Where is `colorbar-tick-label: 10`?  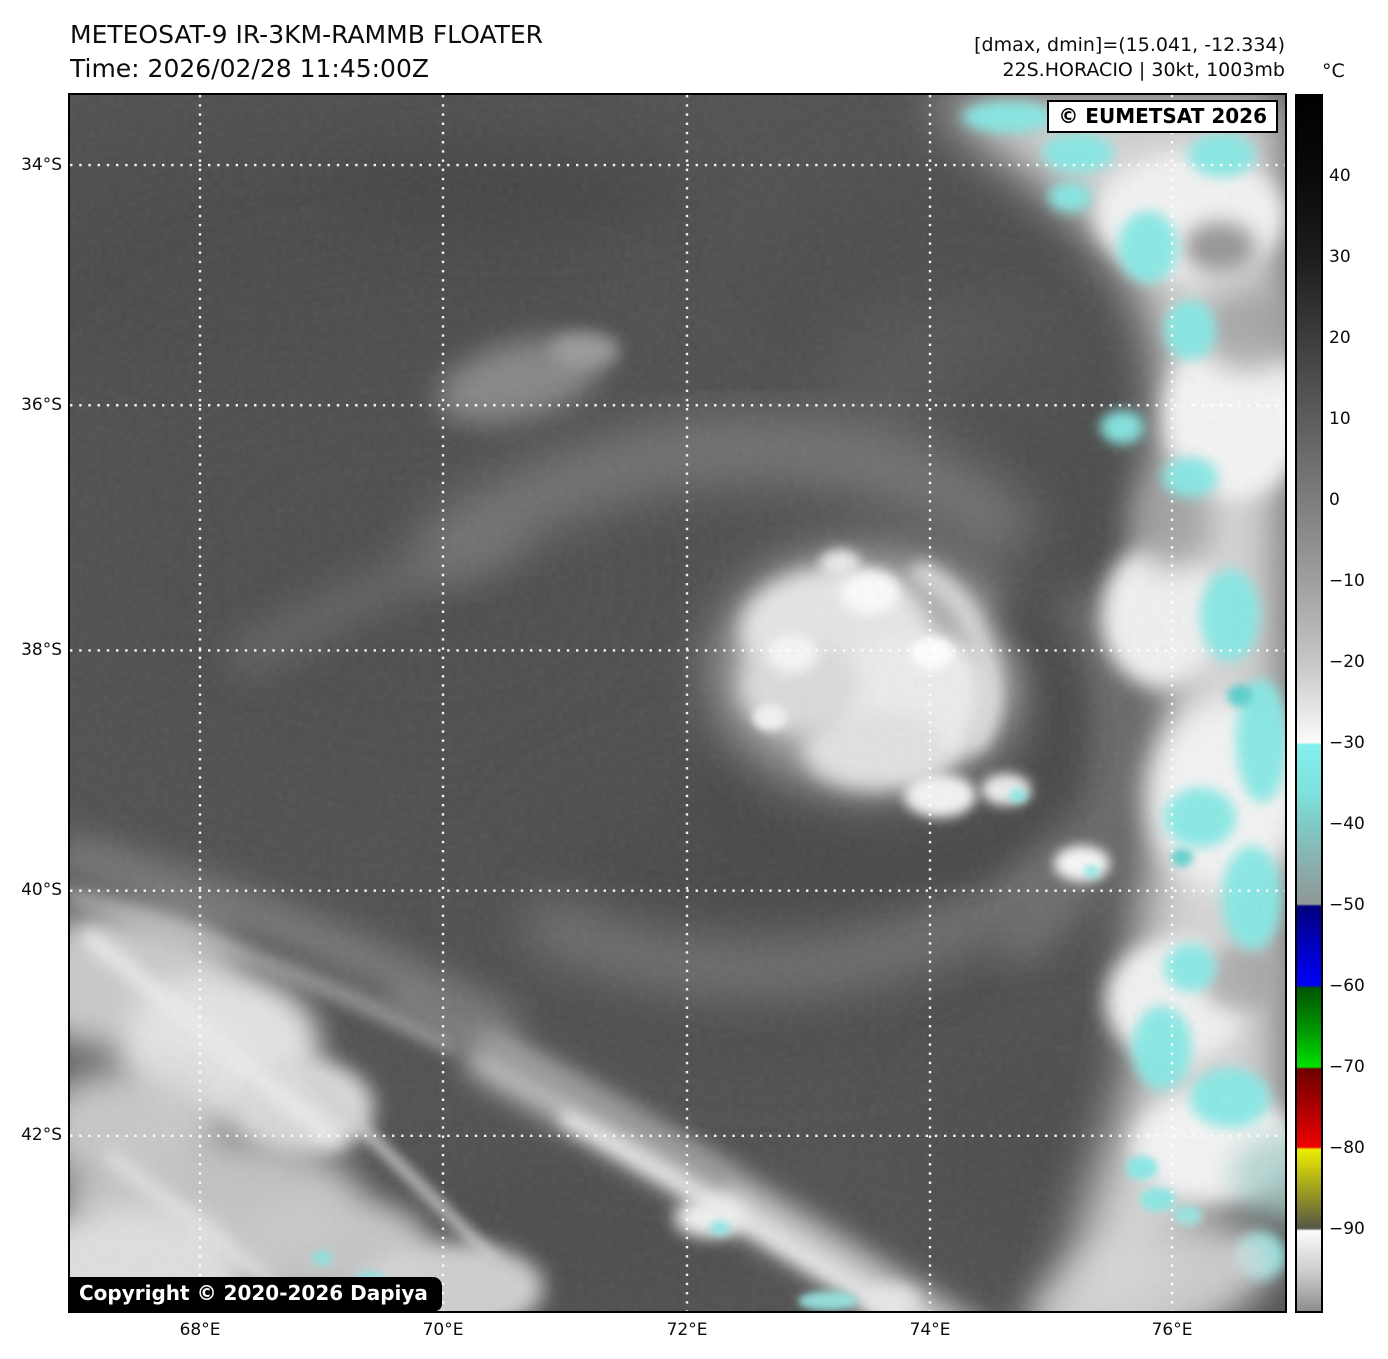
colorbar-tick-label: 10 is located at coordinates (1340, 419).